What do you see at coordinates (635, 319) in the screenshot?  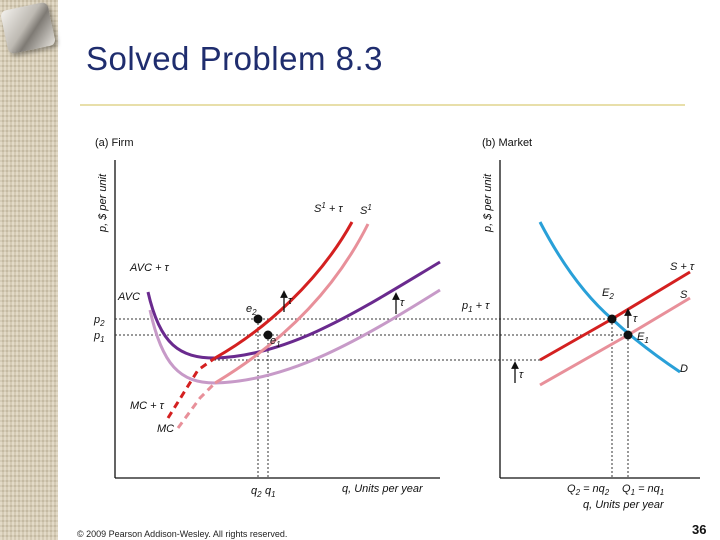 I see `tau-label-market-1: τ` at bounding box center [635, 319].